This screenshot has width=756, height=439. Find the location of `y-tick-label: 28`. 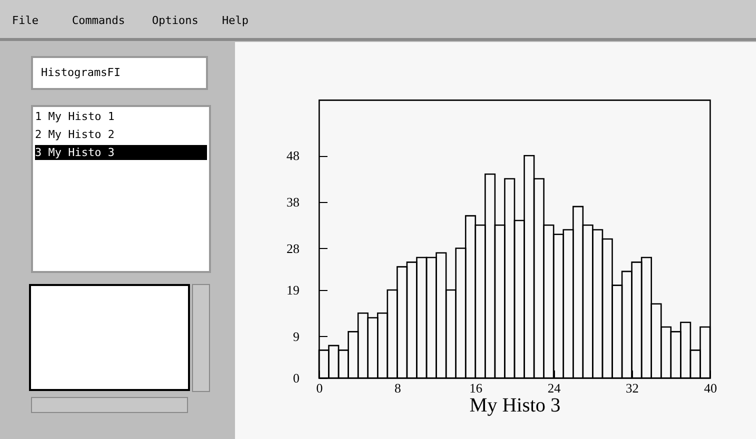

y-tick-label: 28 is located at coordinates (293, 248).